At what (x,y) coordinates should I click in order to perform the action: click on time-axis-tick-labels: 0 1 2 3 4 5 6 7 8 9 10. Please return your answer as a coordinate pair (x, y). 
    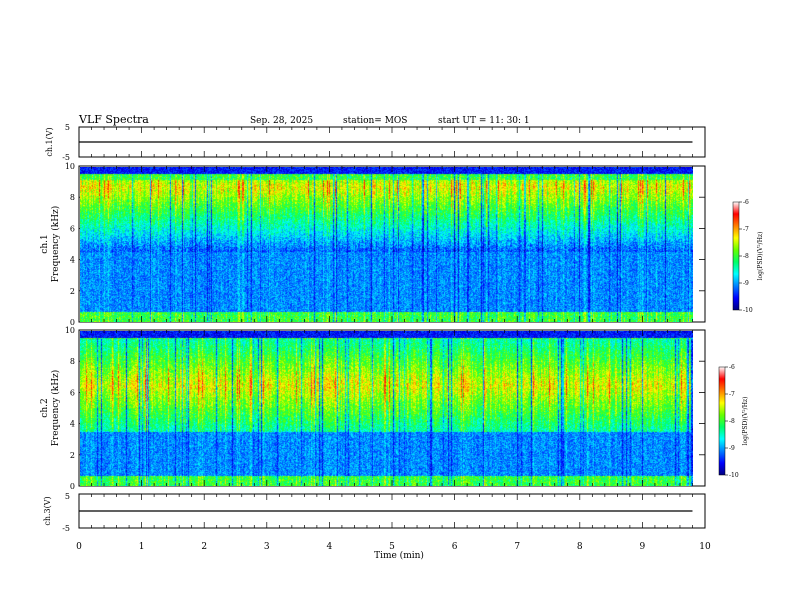
    Looking at the image, I should click on (393, 547).